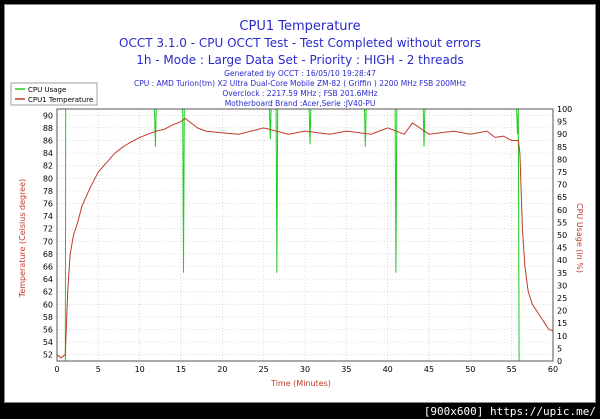 The width and height of the screenshot is (600, 419). Describe the element at coordinates (562, 323) in the screenshot. I see `y2-tick-label: 15` at that location.